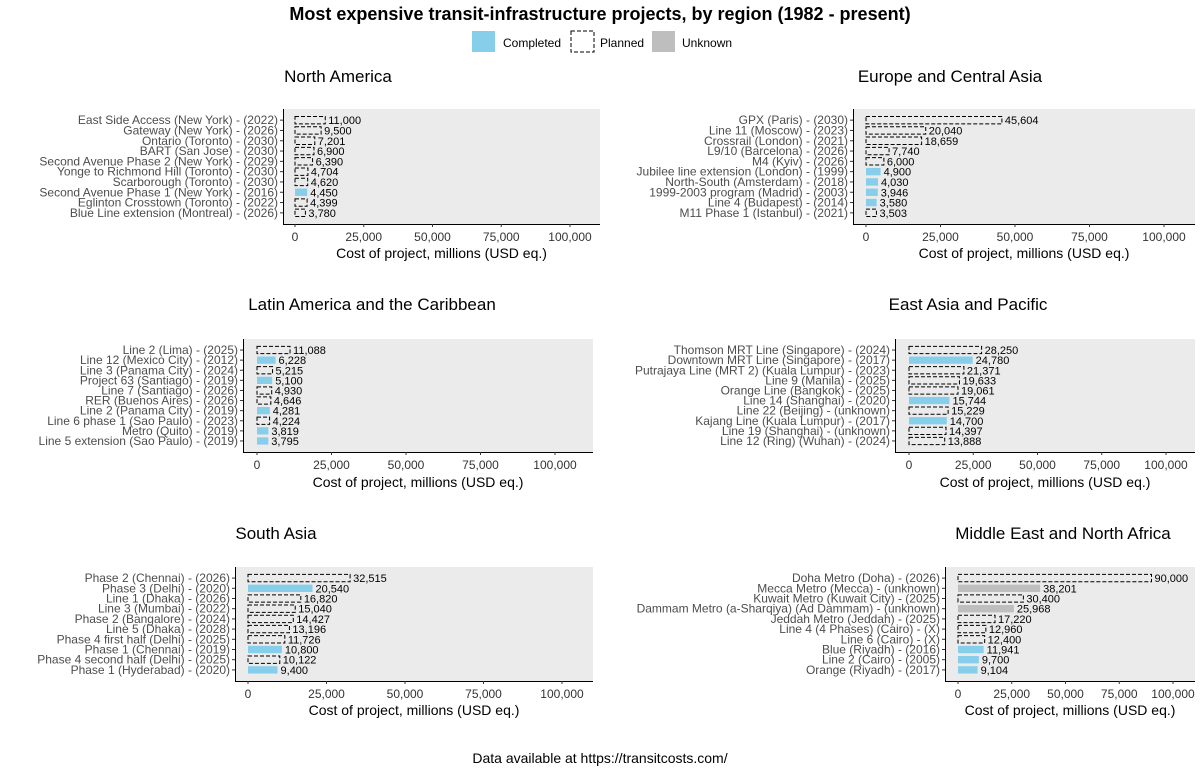 This screenshot has width=1200, height=768. What do you see at coordinates (562, 694) in the screenshot?
I see `x-tick-label: 100,000` at bounding box center [562, 694].